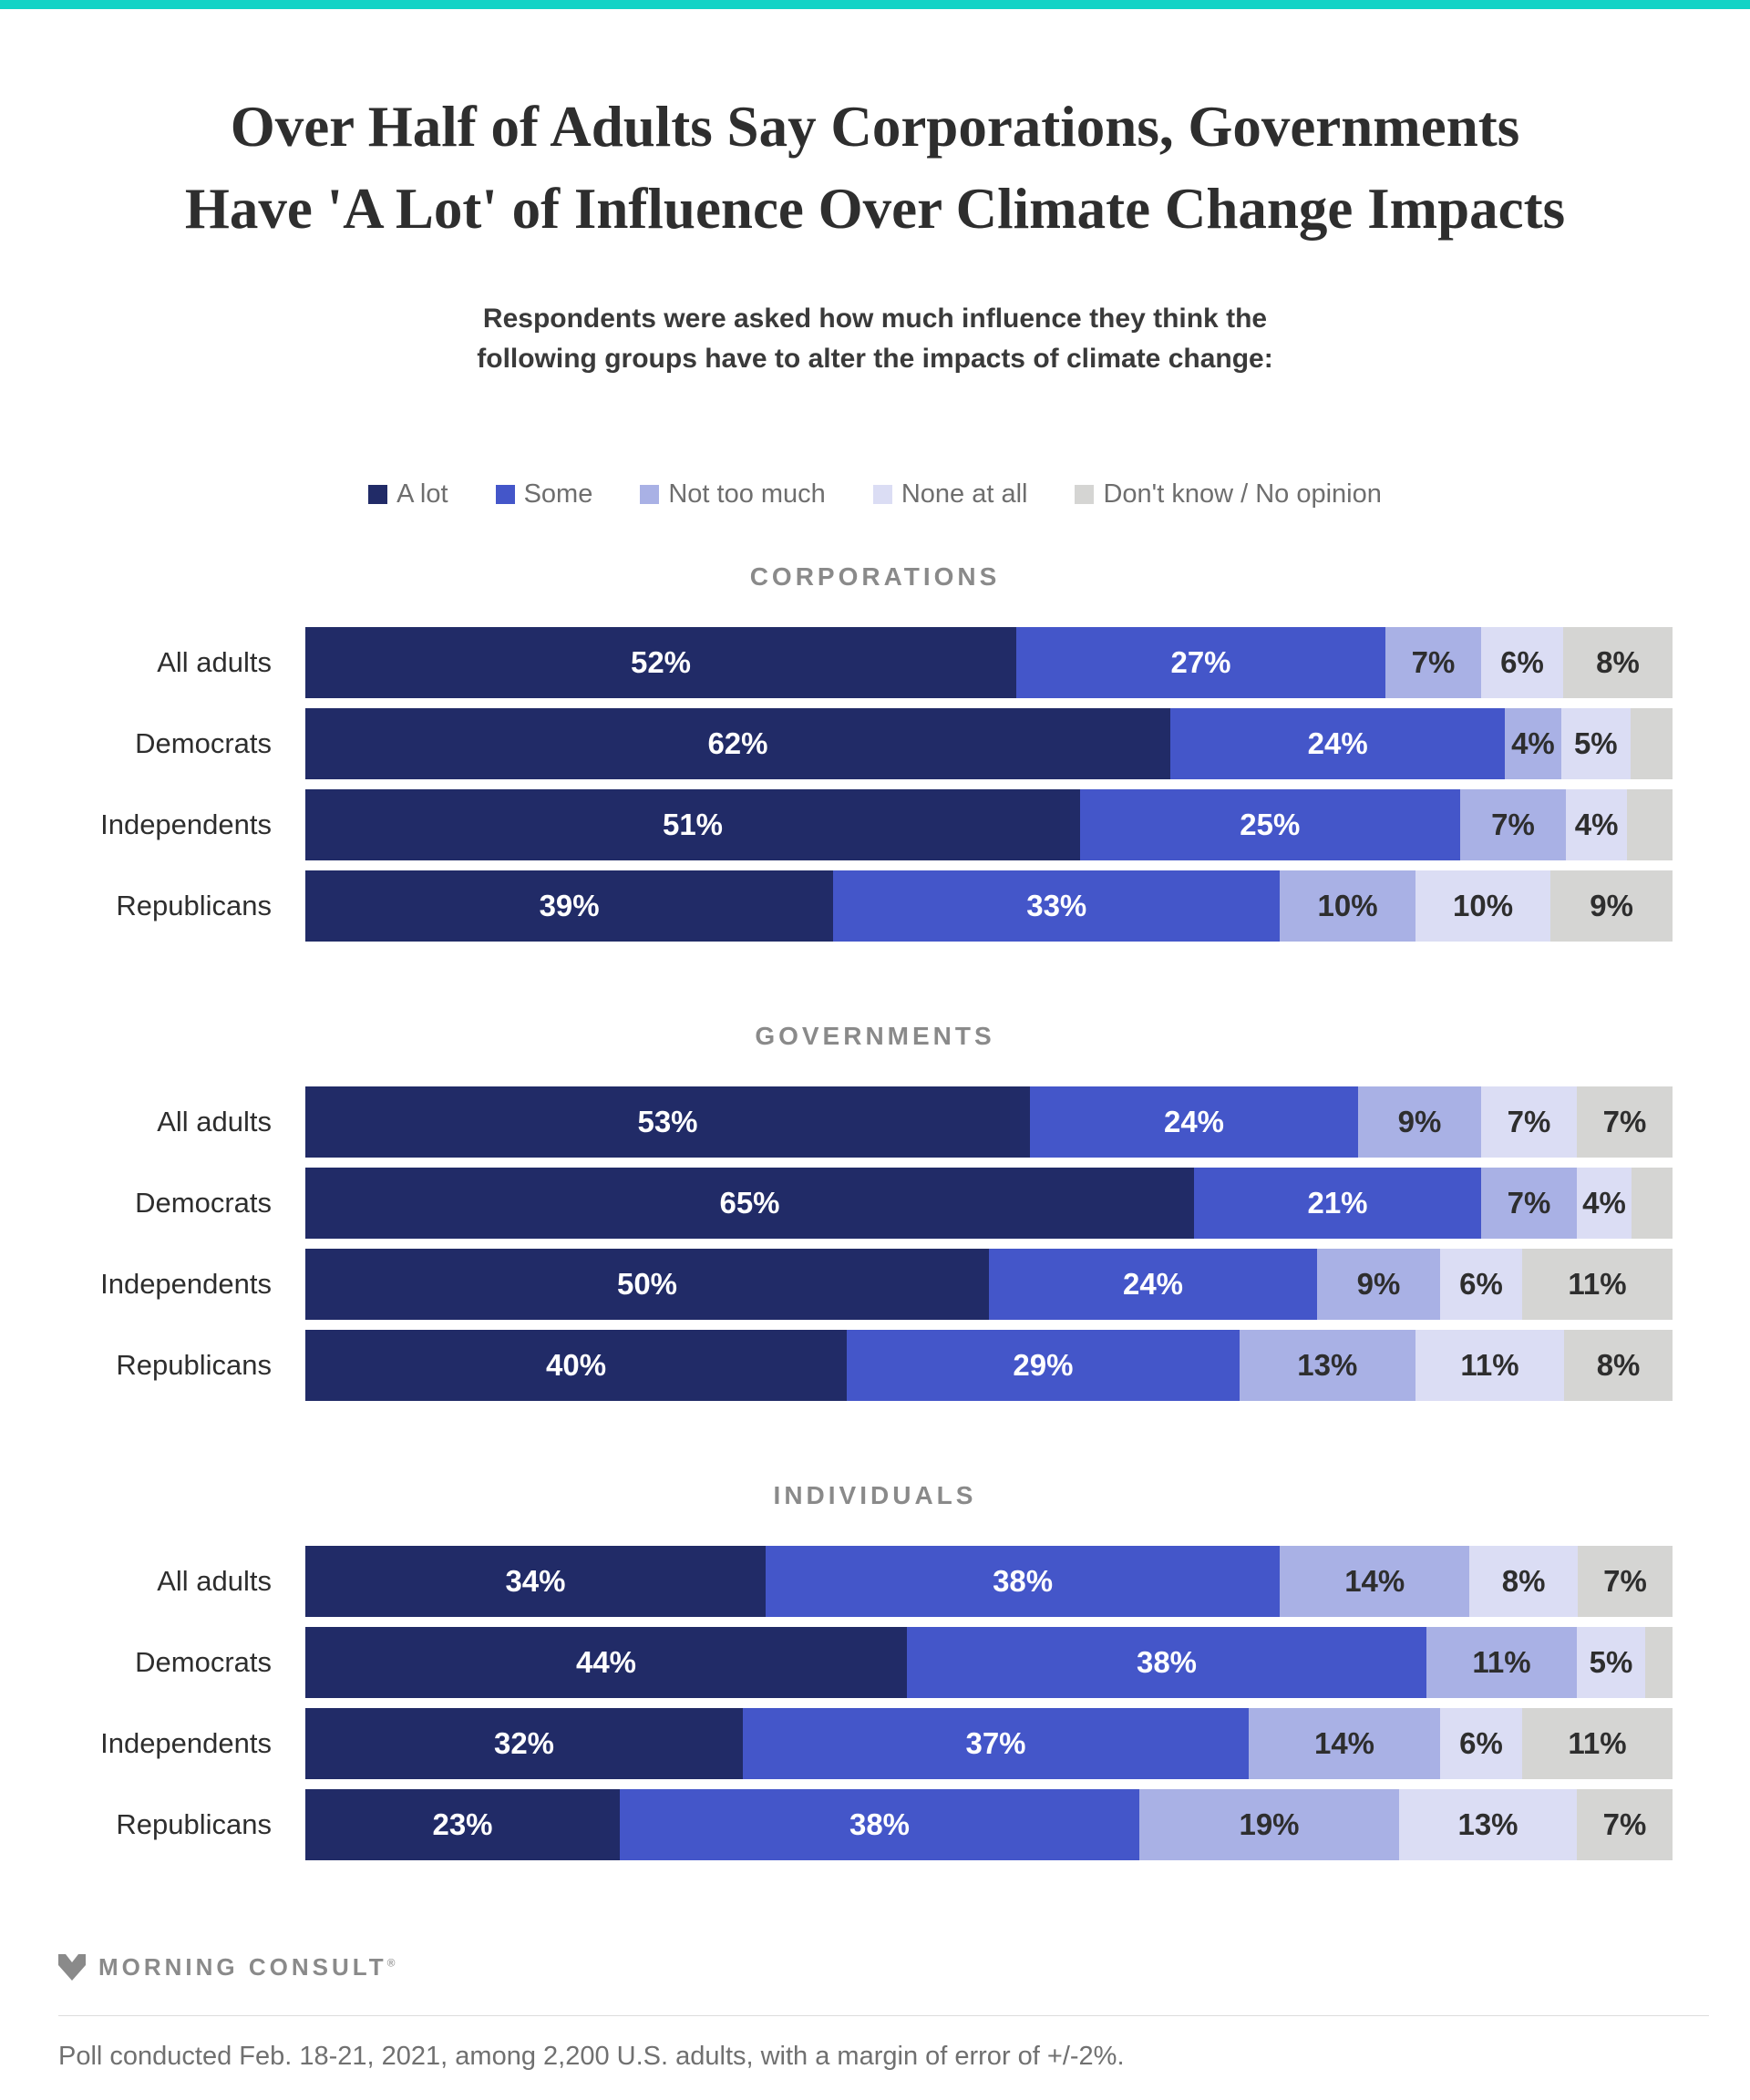 This screenshot has height=2100, width=1750. I want to click on legend-swatch-icon, so click(505, 494).